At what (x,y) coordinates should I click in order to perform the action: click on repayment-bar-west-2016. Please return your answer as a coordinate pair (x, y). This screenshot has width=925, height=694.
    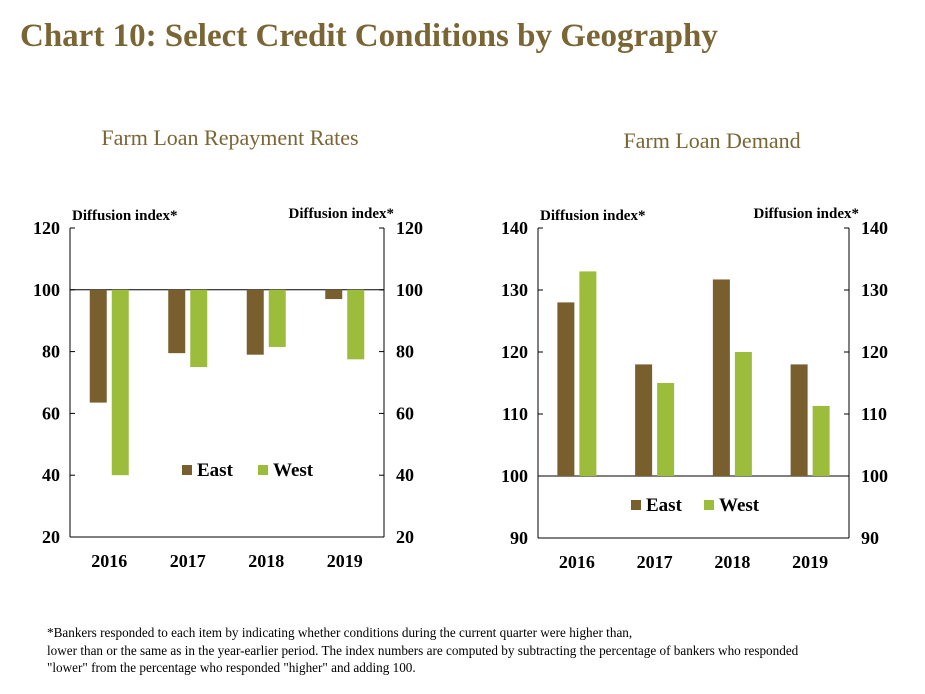
    Looking at the image, I should click on (120, 382).